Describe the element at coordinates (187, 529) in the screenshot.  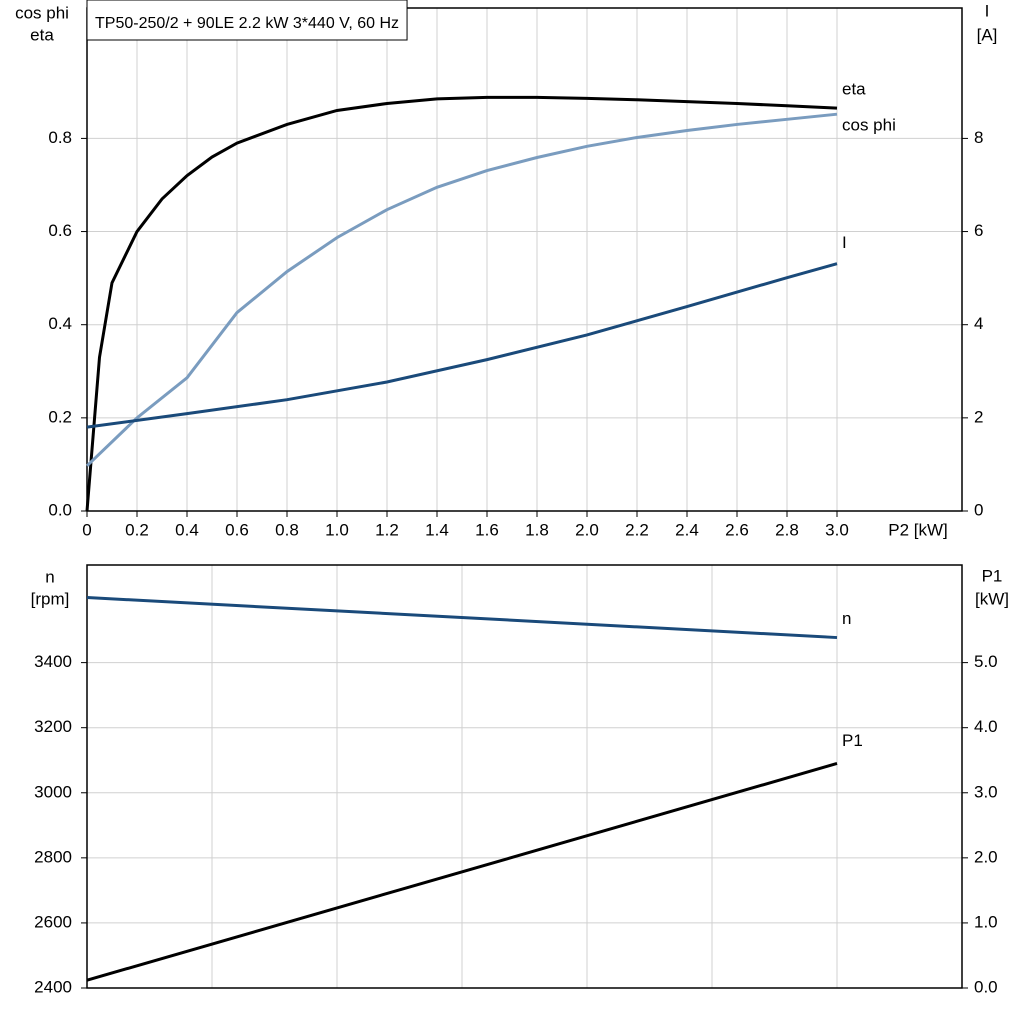
I see `x-tick-label: 0.4` at that location.